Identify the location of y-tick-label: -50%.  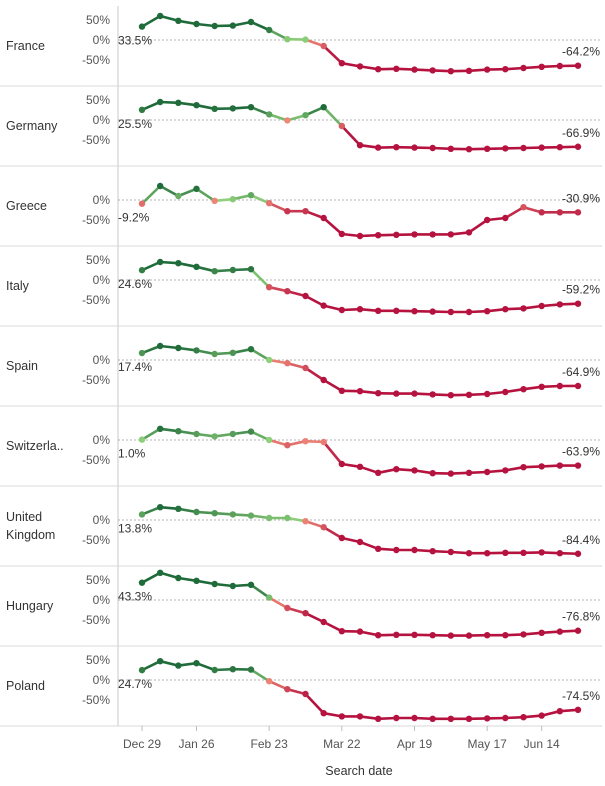
(96, 60).